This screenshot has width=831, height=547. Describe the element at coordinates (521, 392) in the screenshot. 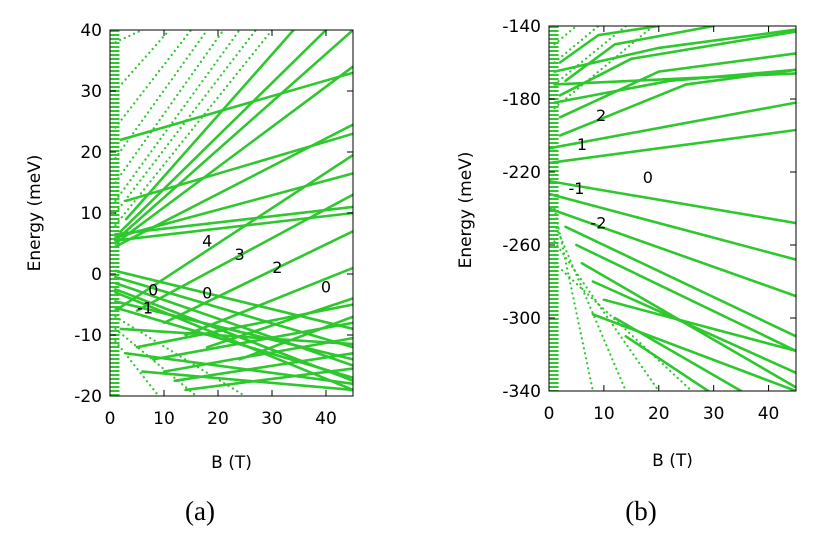

I see `y-tick-label: -340` at that location.